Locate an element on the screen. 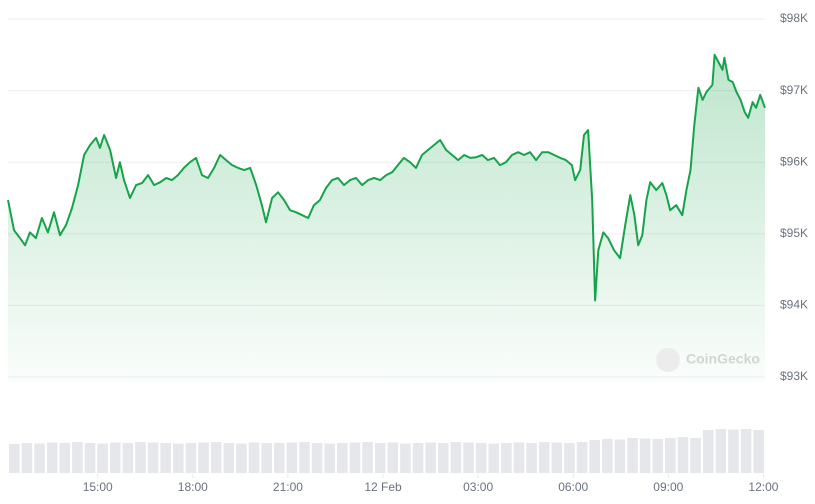  y-tick-label: $95K is located at coordinates (794, 233).